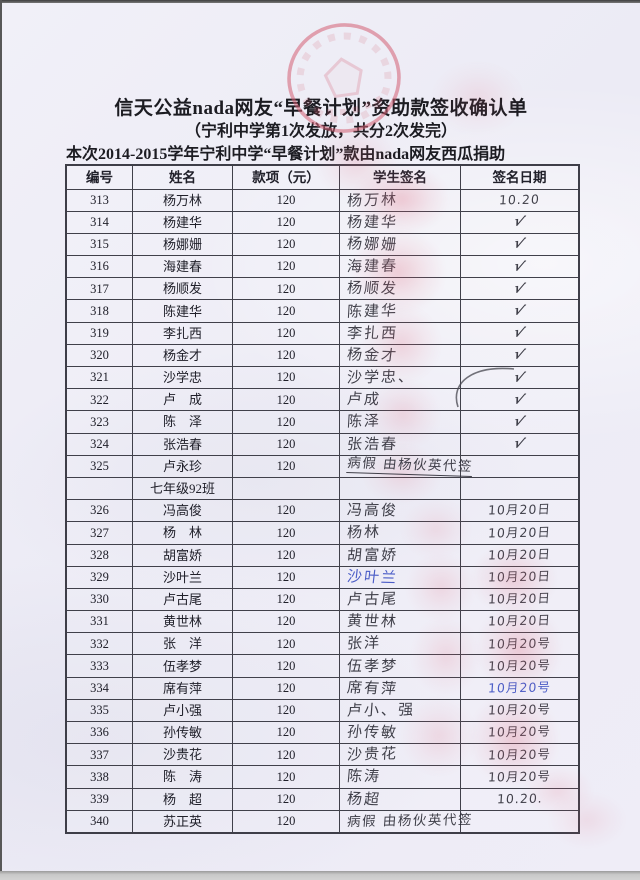 The height and width of the screenshot is (880, 640). Describe the element at coordinates (100, 533) in the screenshot. I see `cell-number: 327` at that location.